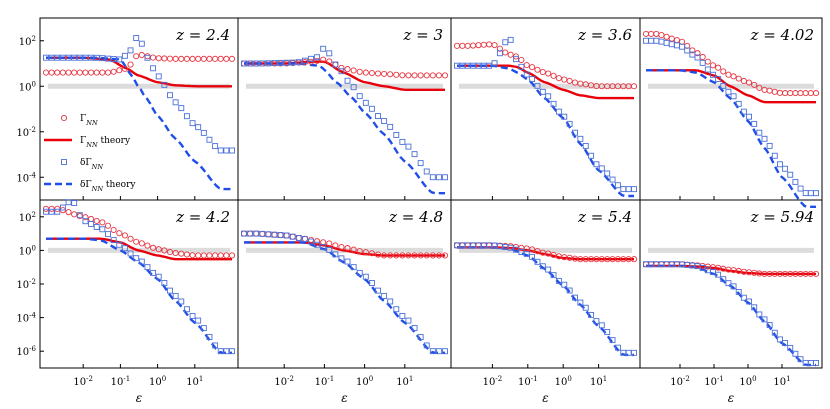 This screenshot has width=830, height=409. What do you see at coordinates (127, 302) in the screenshot?
I see `panel-5: 10² 10⁰ 10⁻² 10⁻⁴ 10⁻⁶ 10⁻² 10⁻¹ 10⁰ 10¹ z = 4.2 ε` at bounding box center [127, 302].